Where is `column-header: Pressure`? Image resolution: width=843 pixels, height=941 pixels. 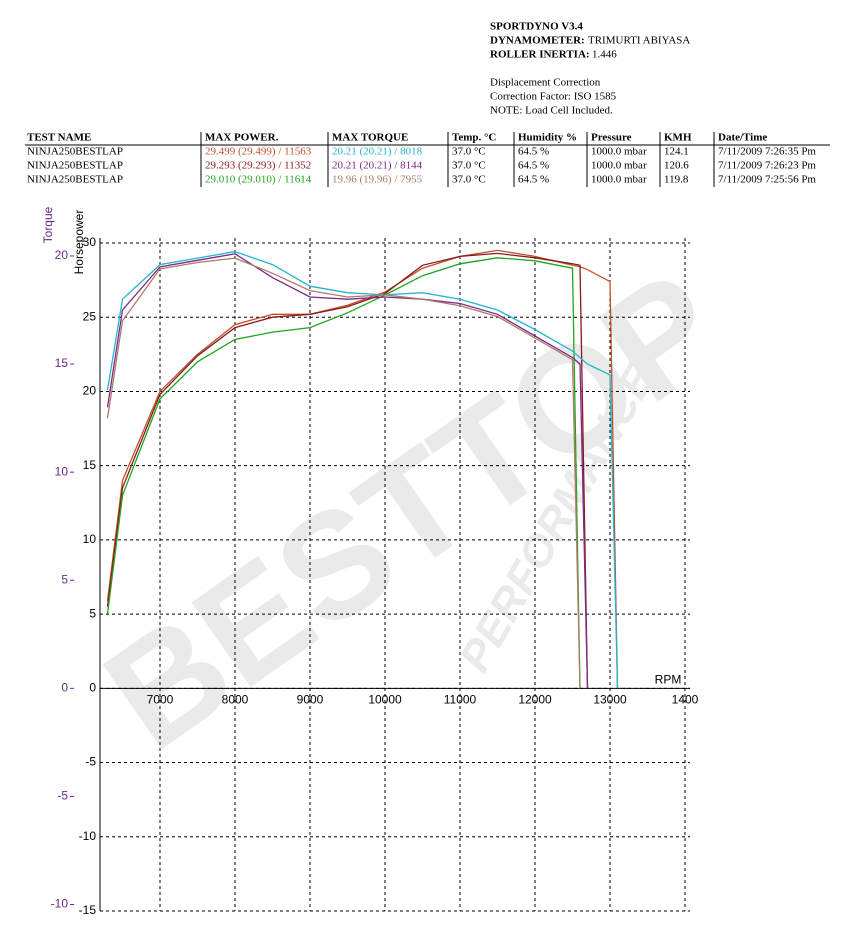
column-header: Pressure is located at coordinates (611, 138).